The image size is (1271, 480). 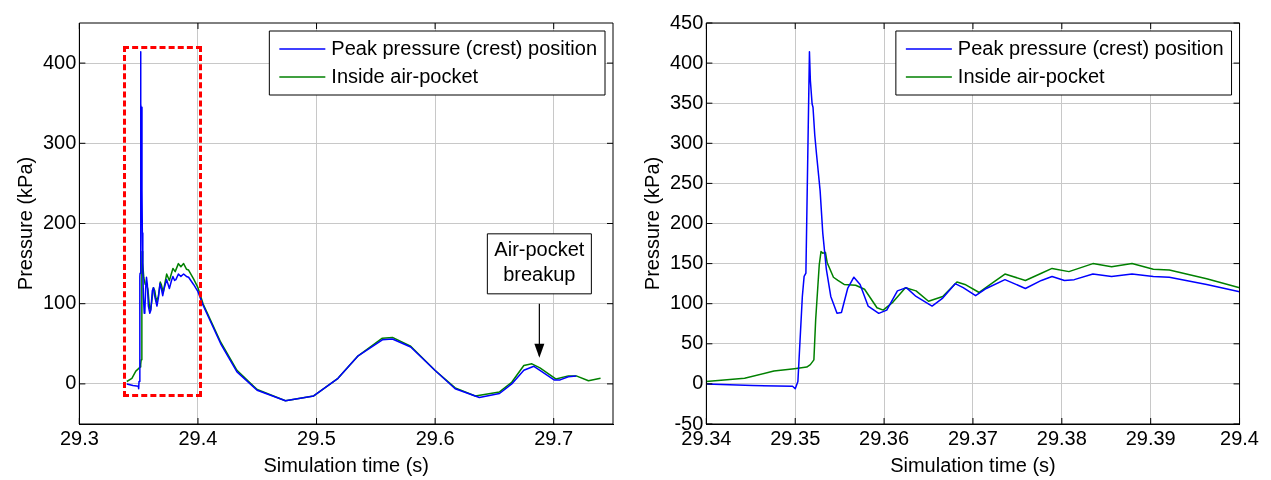 I want to click on x-tick-label: 29.39, so click(x=1150, y=437).